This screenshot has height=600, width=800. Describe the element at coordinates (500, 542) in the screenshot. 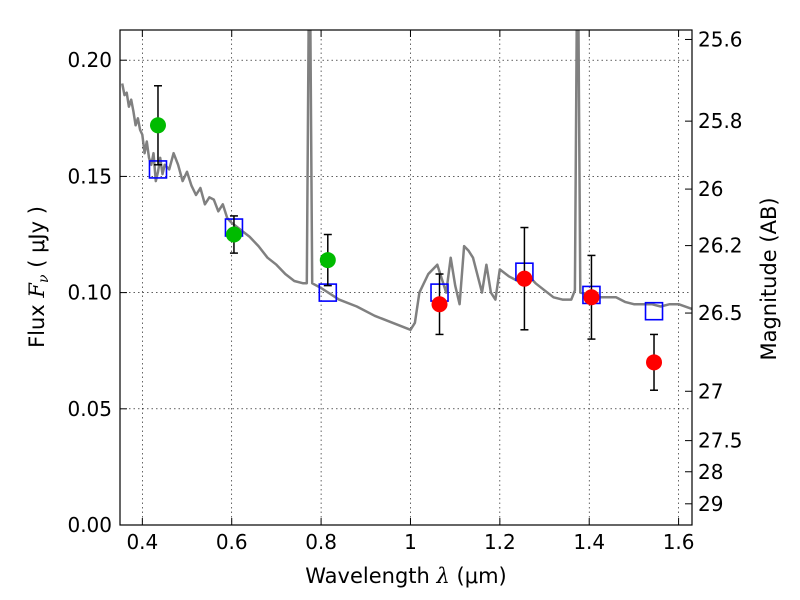

I see `x-tick-label: 1.2` at that location.